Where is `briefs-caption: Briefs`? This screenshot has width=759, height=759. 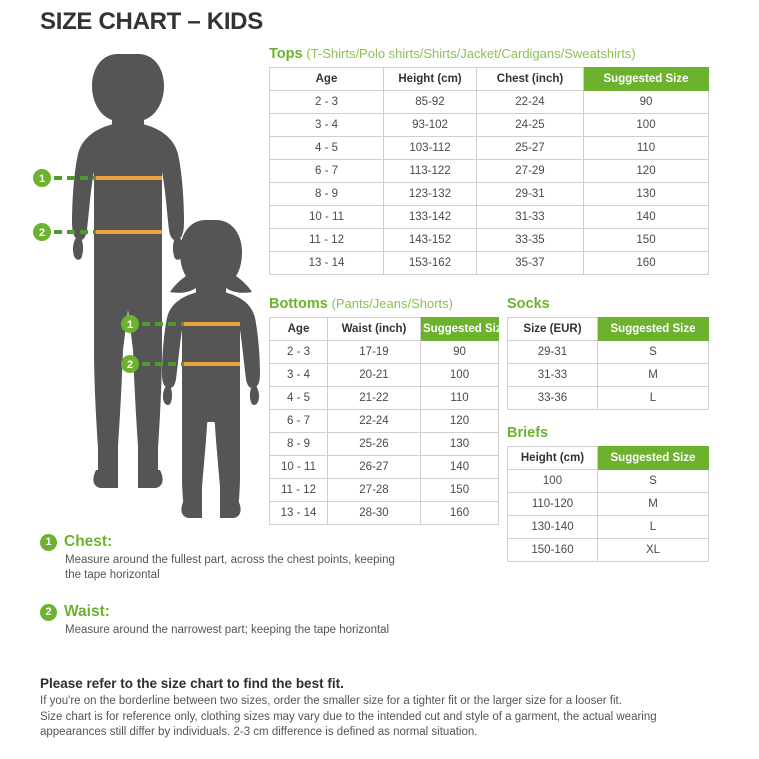
briefs-caption: Briefs is located at coordinates (608, 433).